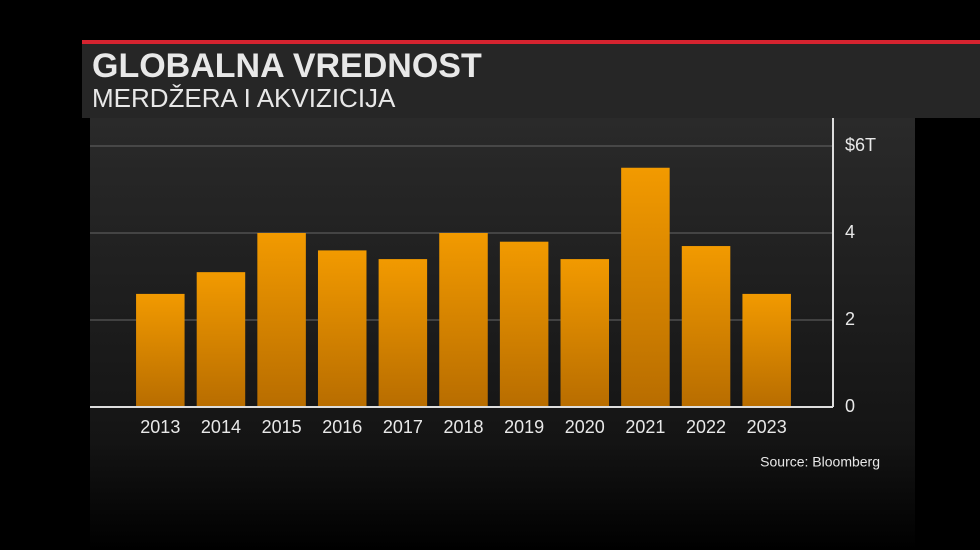 Image resolution: width=980 pixels, height=550 pixels. I want to click on x-tick-label: 2020, so click(585, 427).